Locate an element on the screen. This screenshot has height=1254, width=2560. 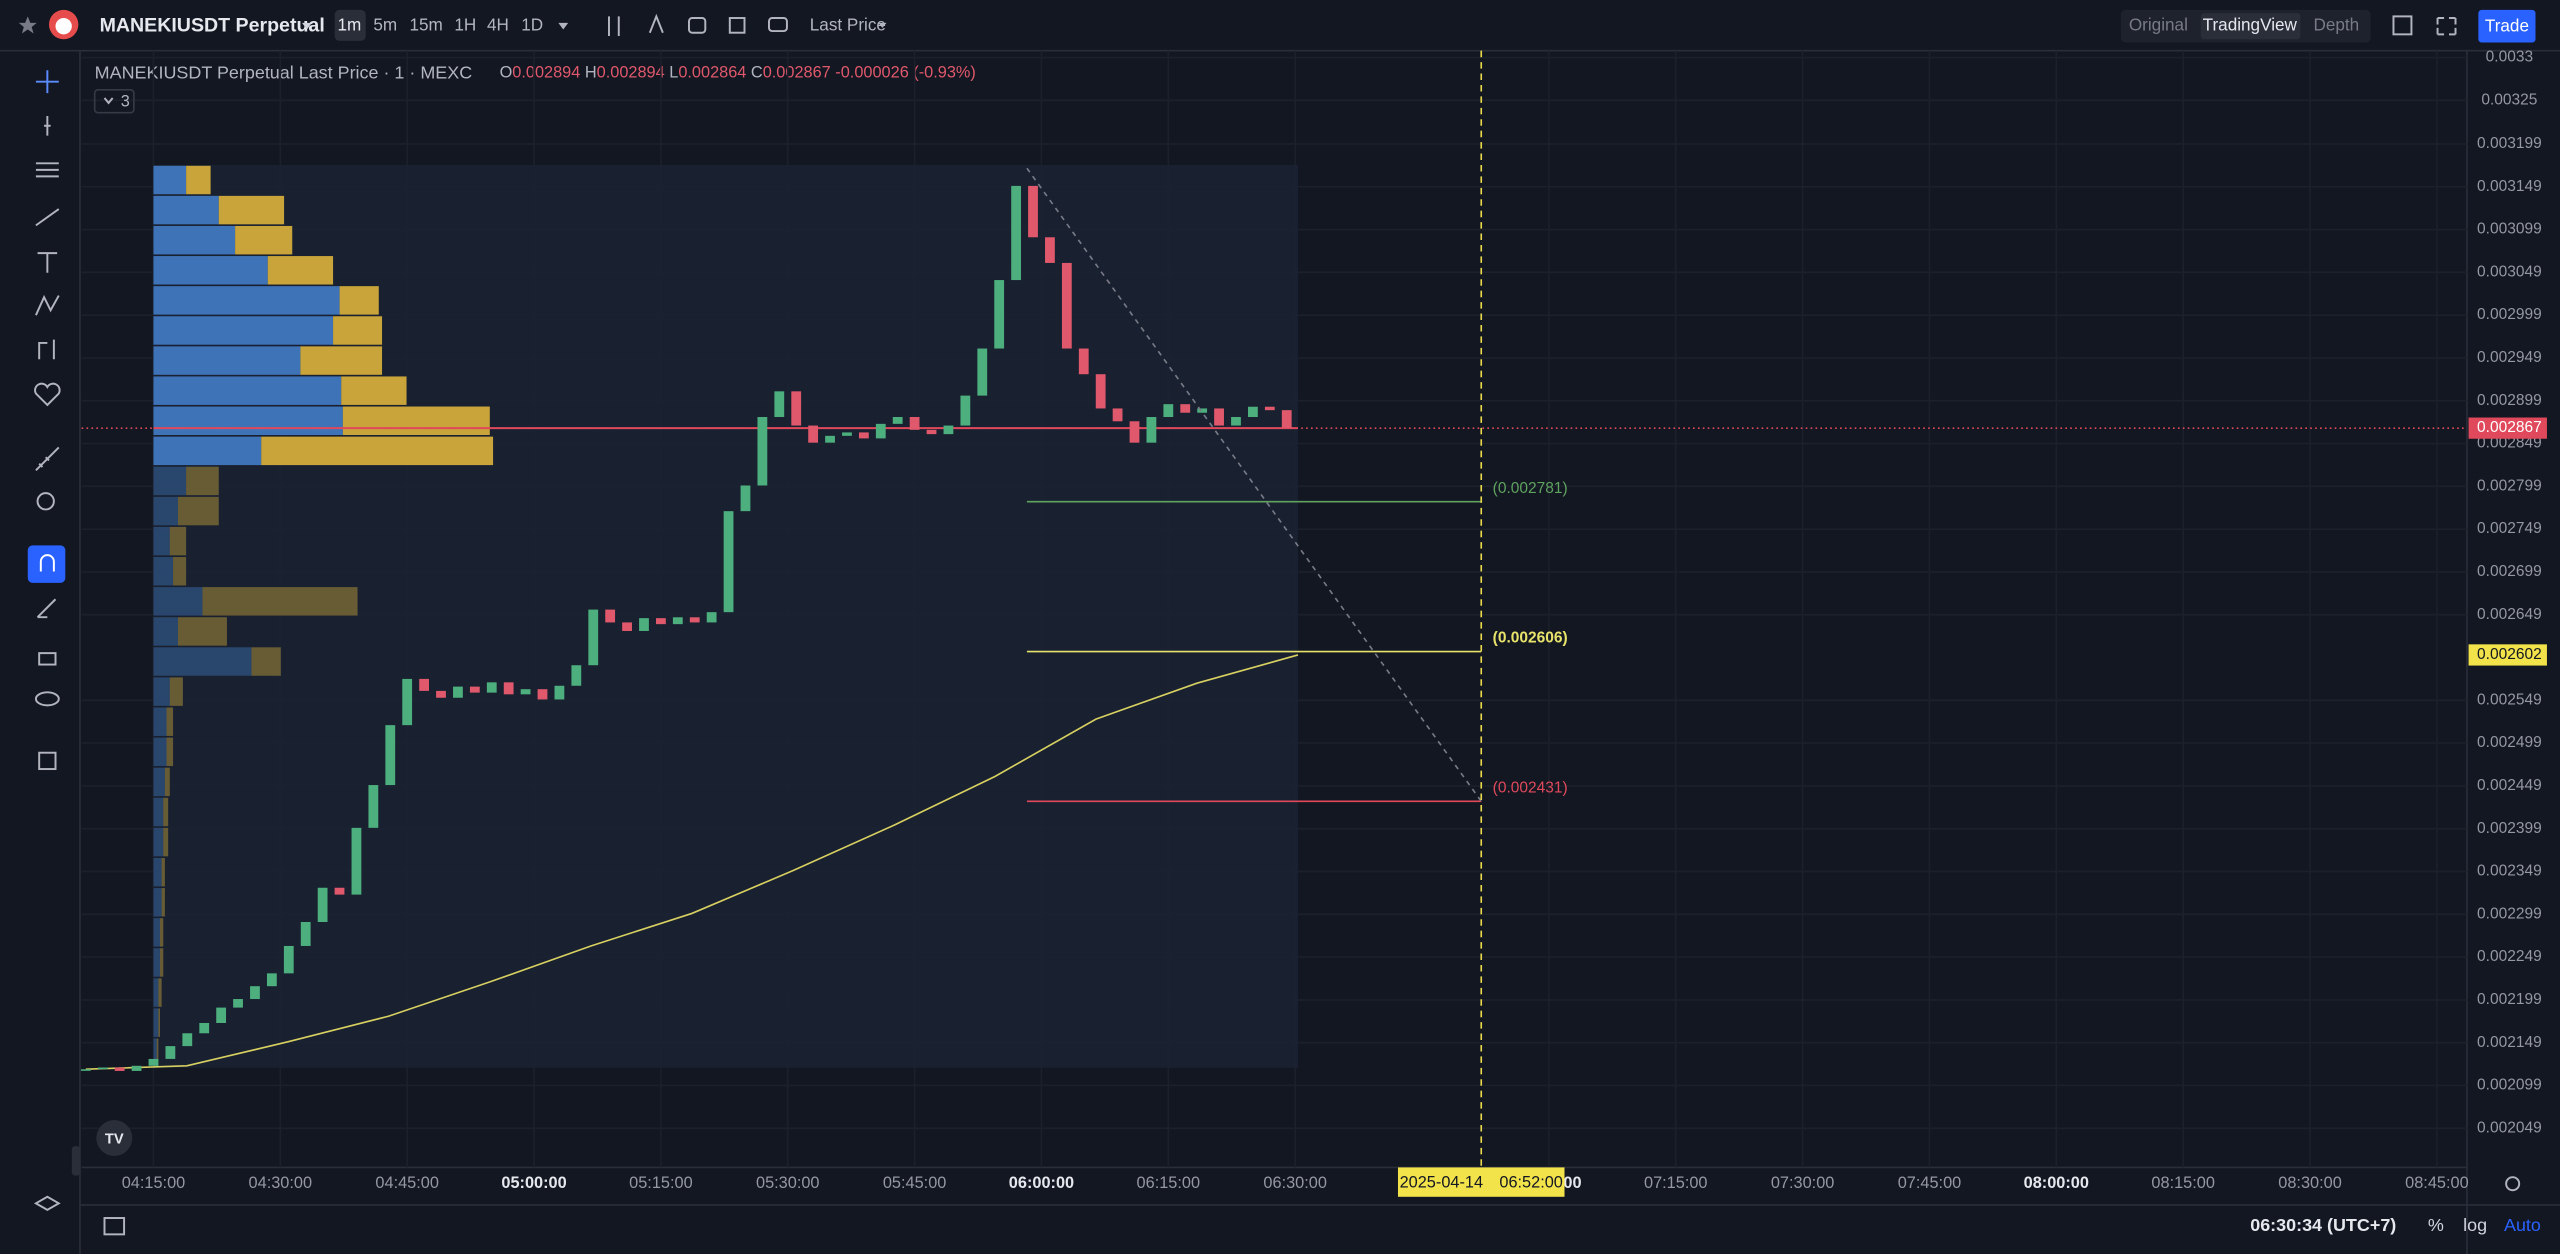
y-tick-label: 0.002099 is located at coordinates (2509, 1085).